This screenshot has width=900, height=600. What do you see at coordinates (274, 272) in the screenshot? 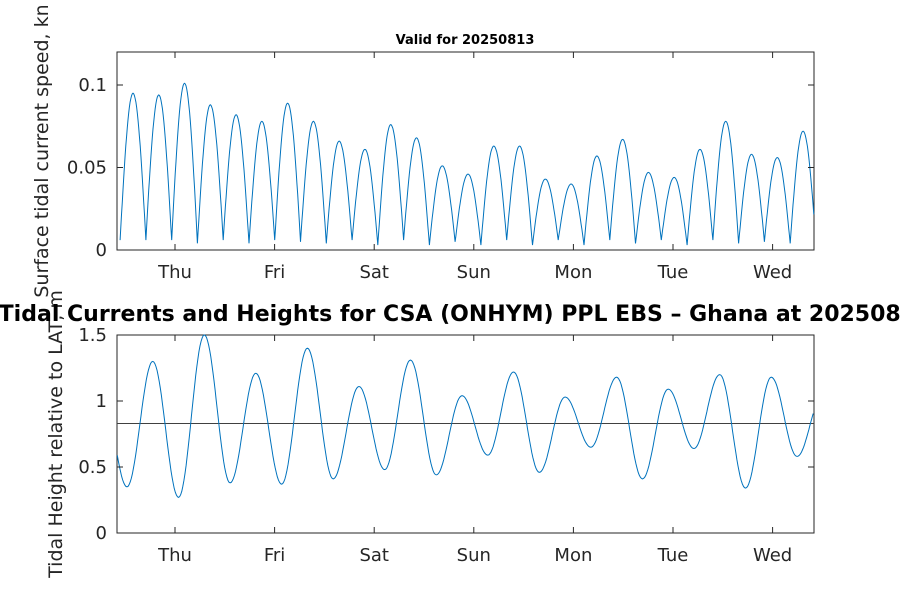
I see `current-speed-x-tick-label: Fri` at bounding box center [274, 272].